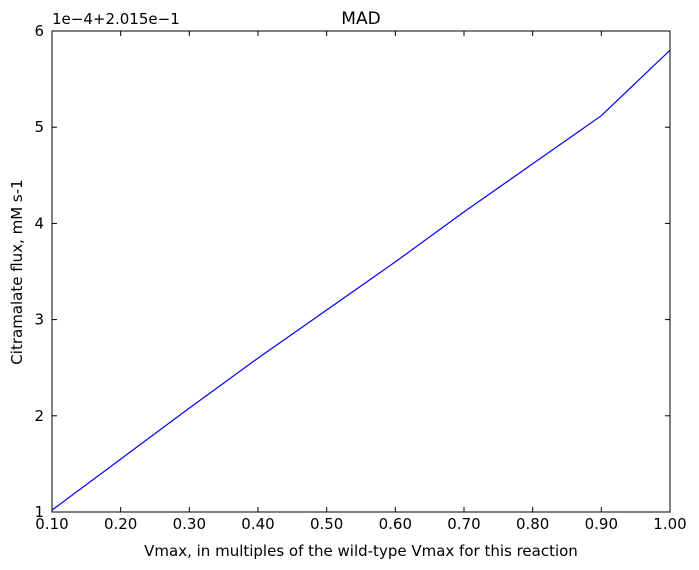 Image resolution: width=699 pixels, height=570 pixels. I want to click on offset-text: 1e−4+2.015e−1, so click(116, 19).